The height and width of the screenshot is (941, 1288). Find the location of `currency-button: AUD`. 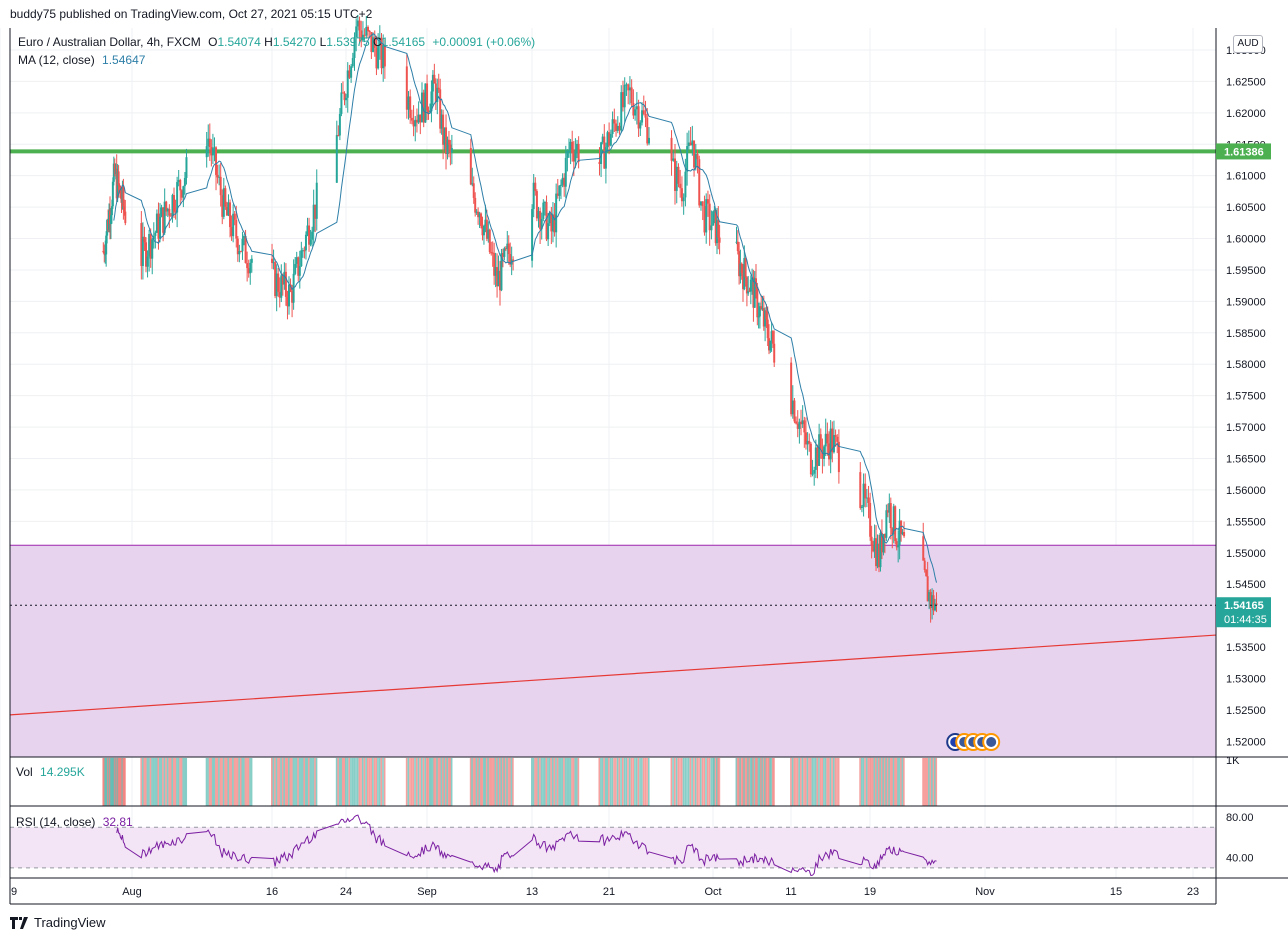

currency-button: AUD is located at coordinates (1248, 44).